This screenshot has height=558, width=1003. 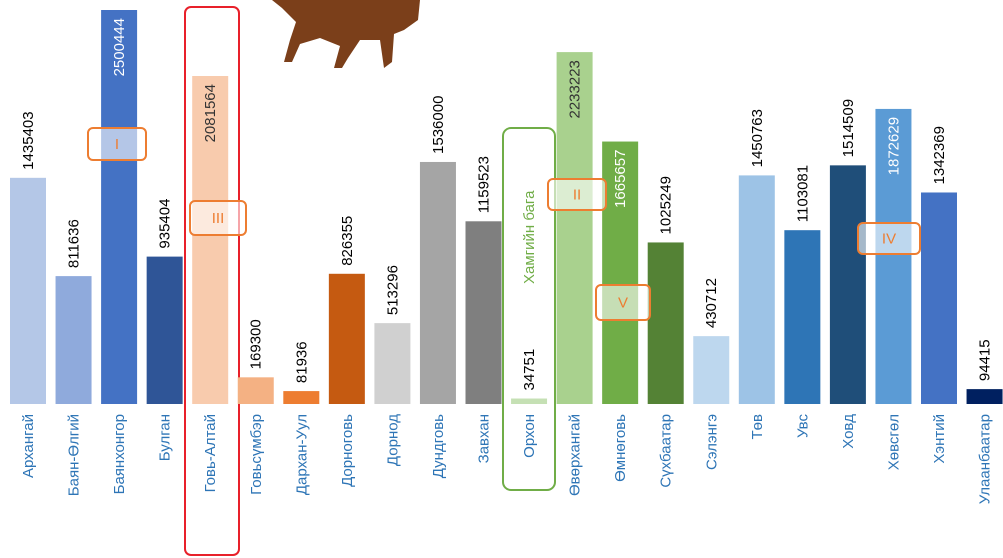 I want to click on annotation: IV, so click(x=889, y=239).